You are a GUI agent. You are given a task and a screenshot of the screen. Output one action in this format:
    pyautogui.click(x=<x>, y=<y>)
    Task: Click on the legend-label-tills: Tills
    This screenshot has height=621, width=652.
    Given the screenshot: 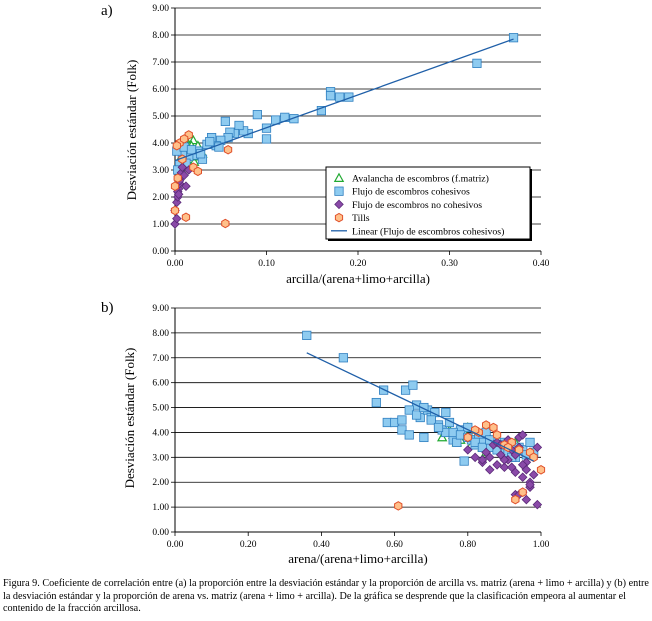 What is the action you would take?
    pyautogui.click(x=361, y=218)
    